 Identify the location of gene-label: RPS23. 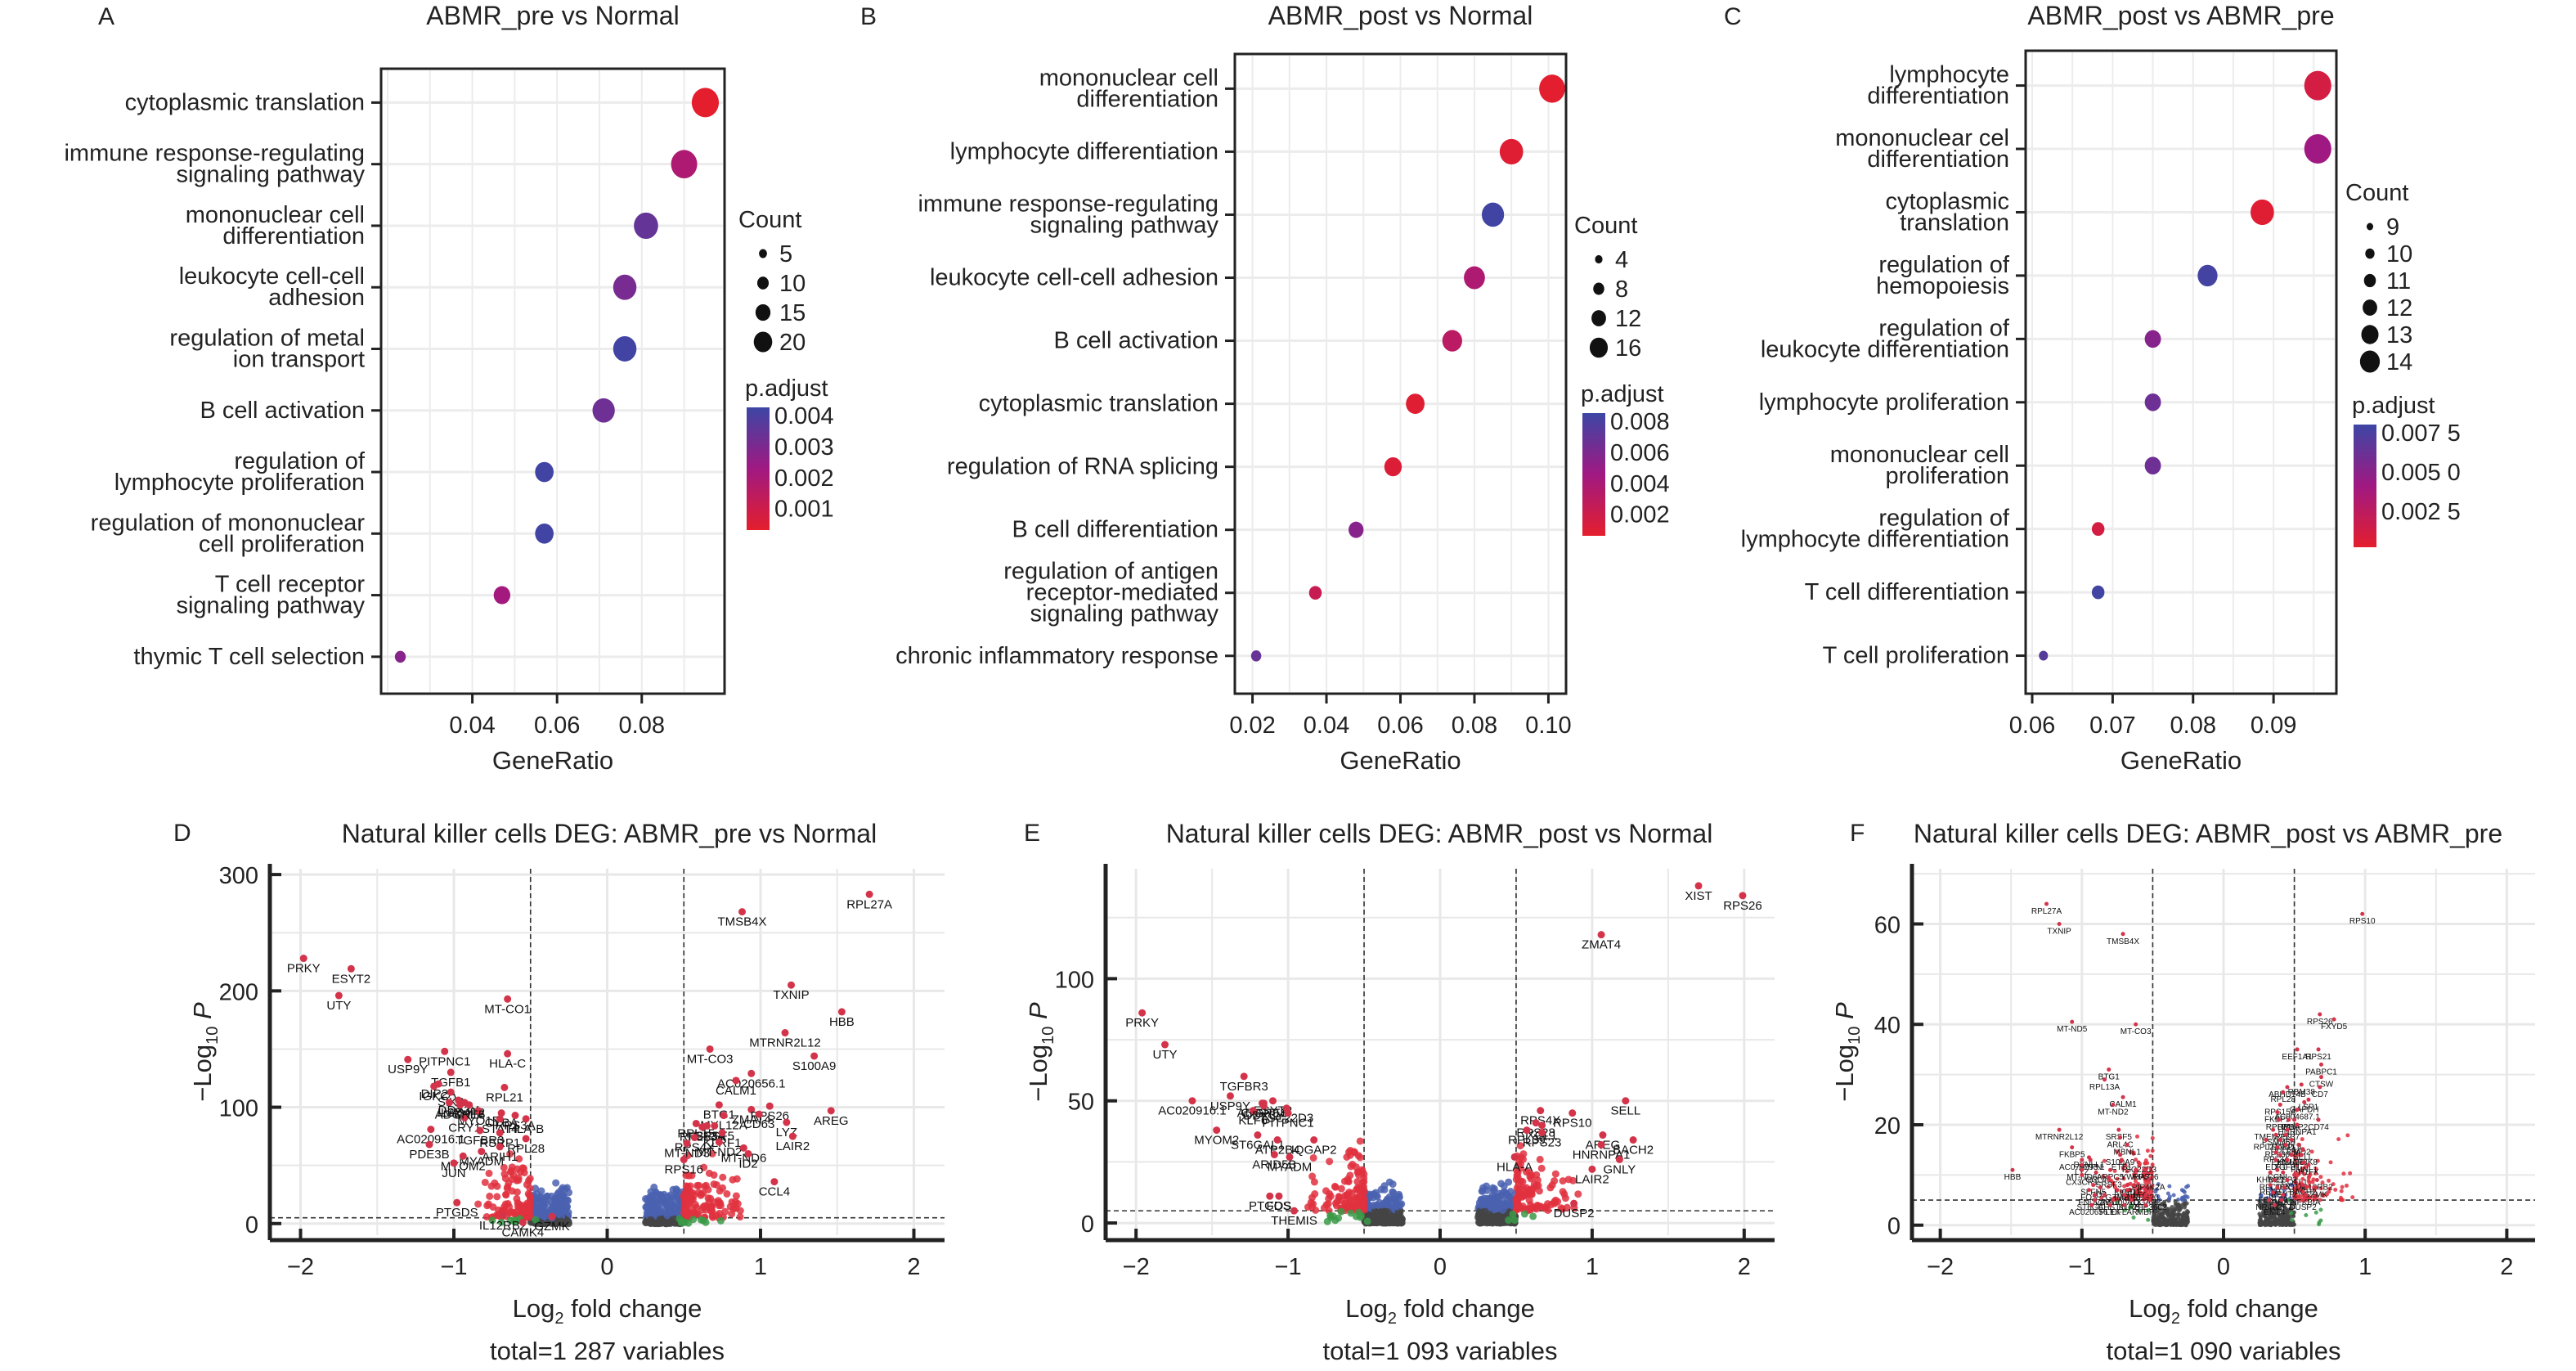
(1542, 1143).